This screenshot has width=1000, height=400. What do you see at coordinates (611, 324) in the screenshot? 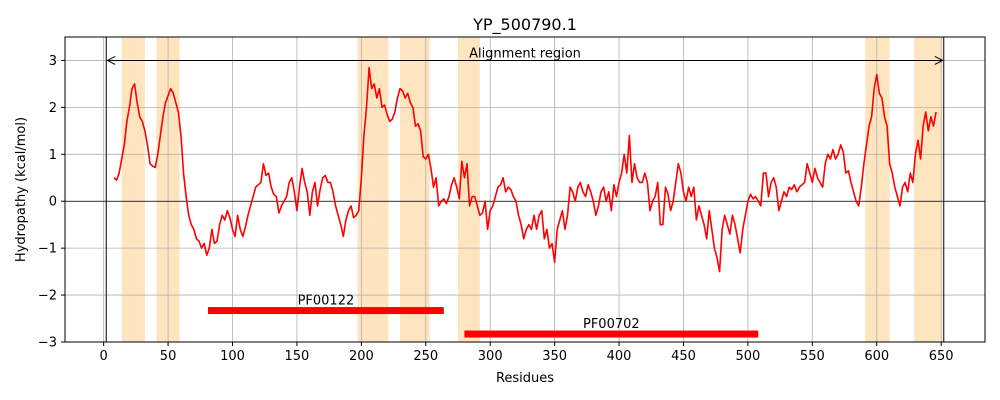
I see `domain-label: PF00702` at bounding box center [611, 324].